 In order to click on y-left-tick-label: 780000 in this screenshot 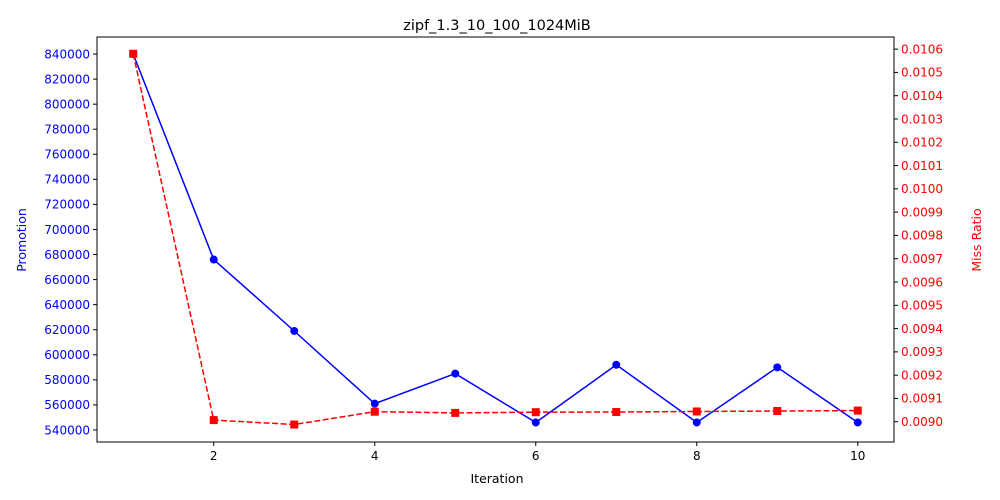, I will do `click(67, 130)`.